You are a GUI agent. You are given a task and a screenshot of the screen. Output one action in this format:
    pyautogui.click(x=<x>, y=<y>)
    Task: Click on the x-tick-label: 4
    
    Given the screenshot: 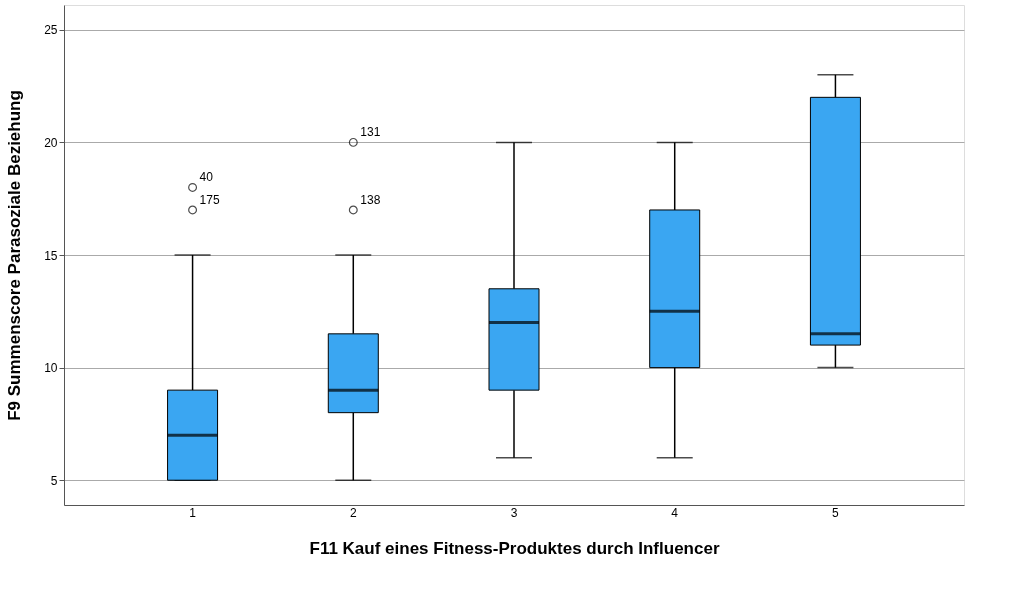 What is the action you would take?
    pyautogui.click(x=675, y=512)
    